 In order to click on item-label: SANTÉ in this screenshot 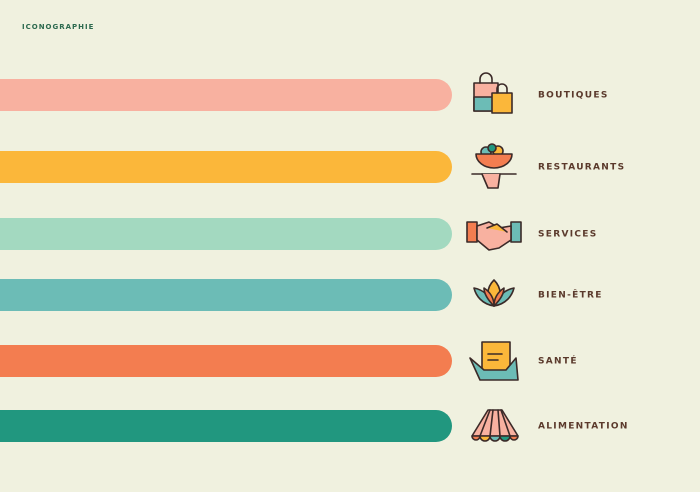, I will do `click(558, 361)`.